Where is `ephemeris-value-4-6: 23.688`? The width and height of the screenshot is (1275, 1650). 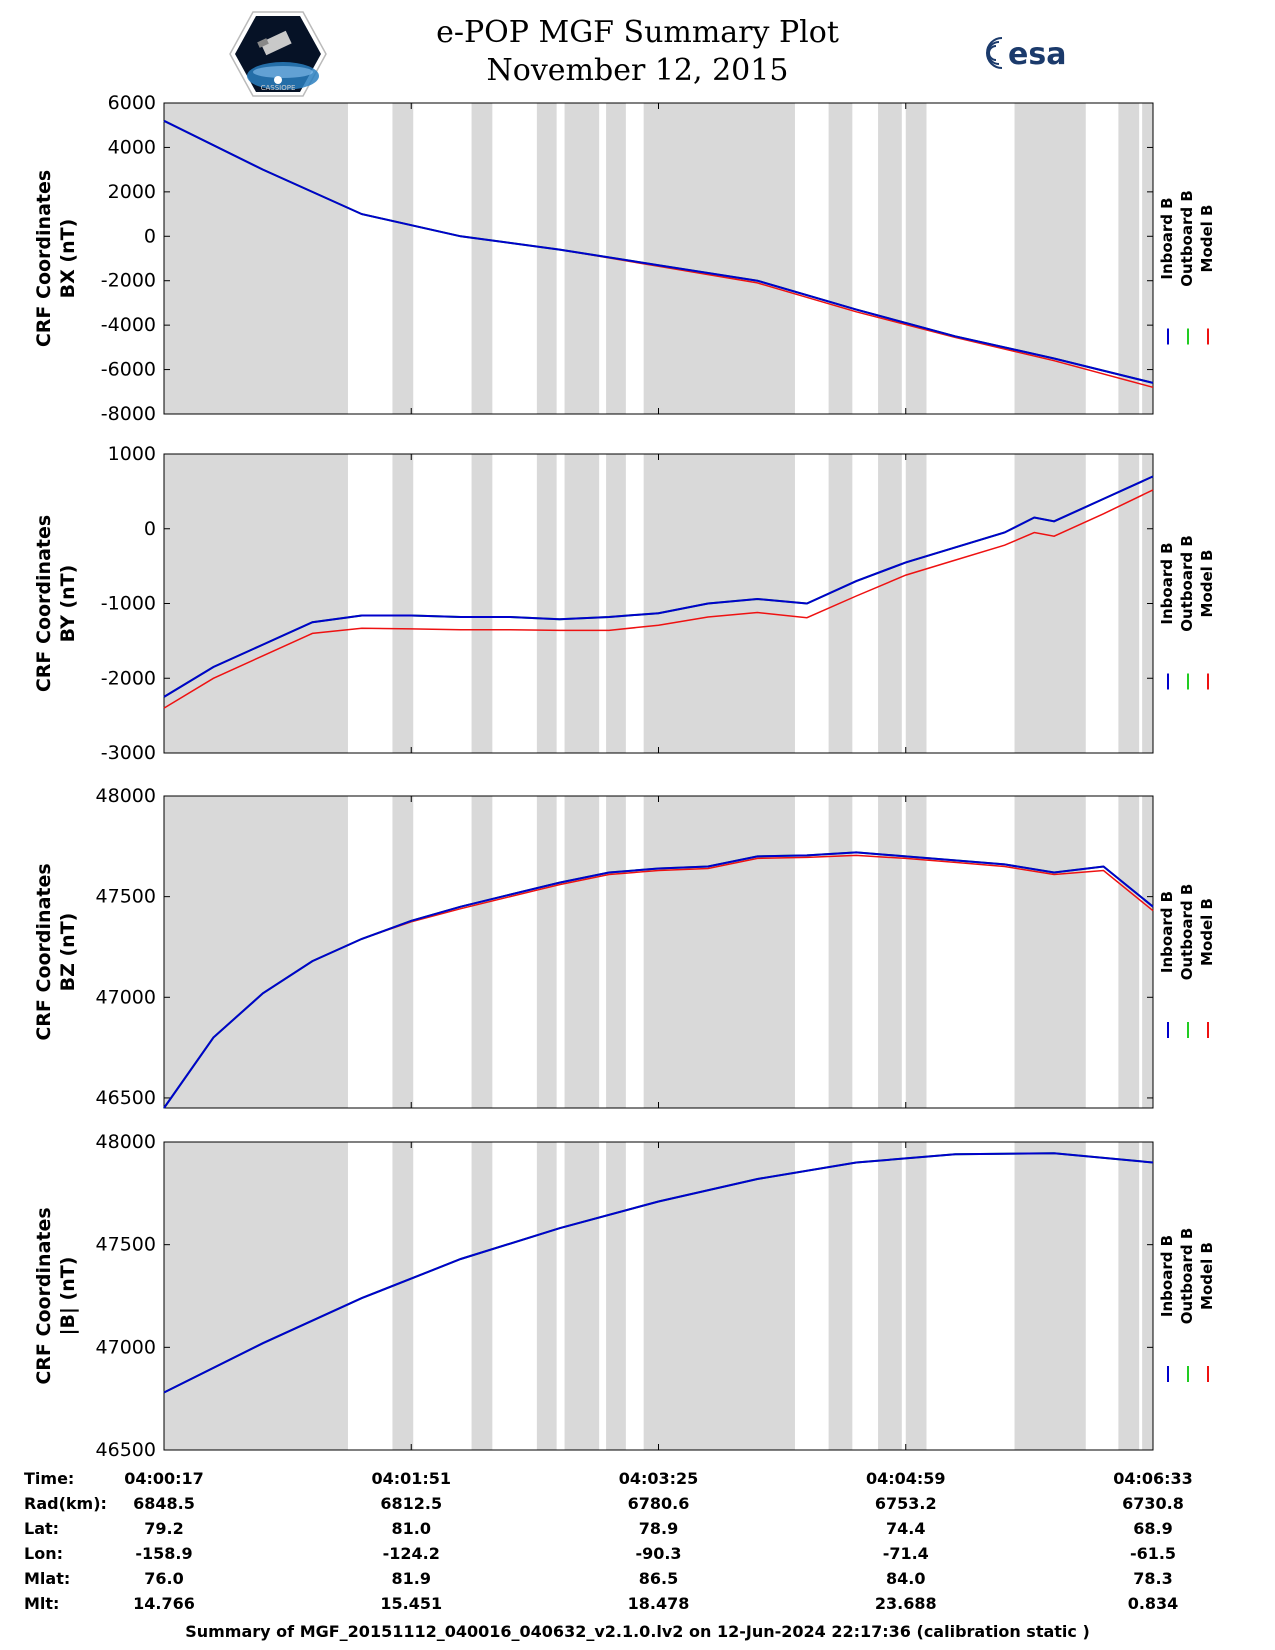
ephemeris-value-4-6: 23.688 is located at coordinates (906, 1603).